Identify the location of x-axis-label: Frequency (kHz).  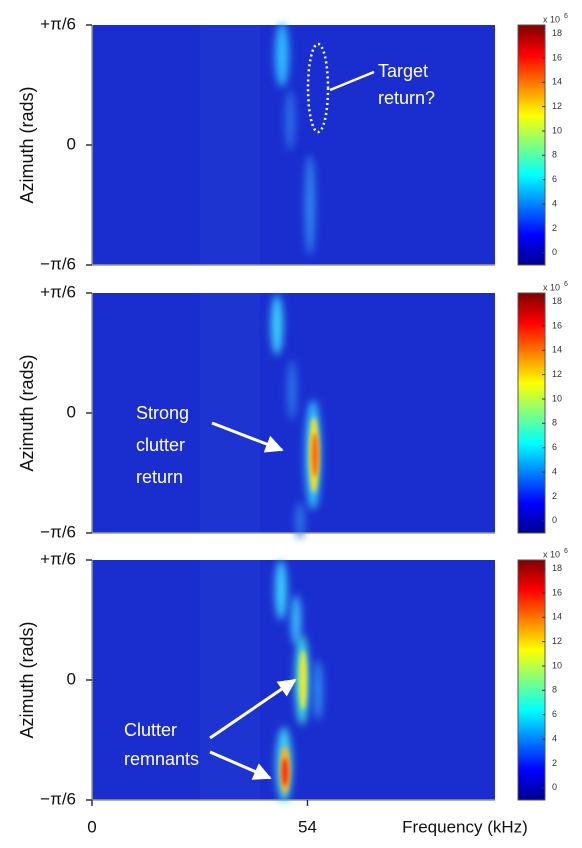
(465, 826).